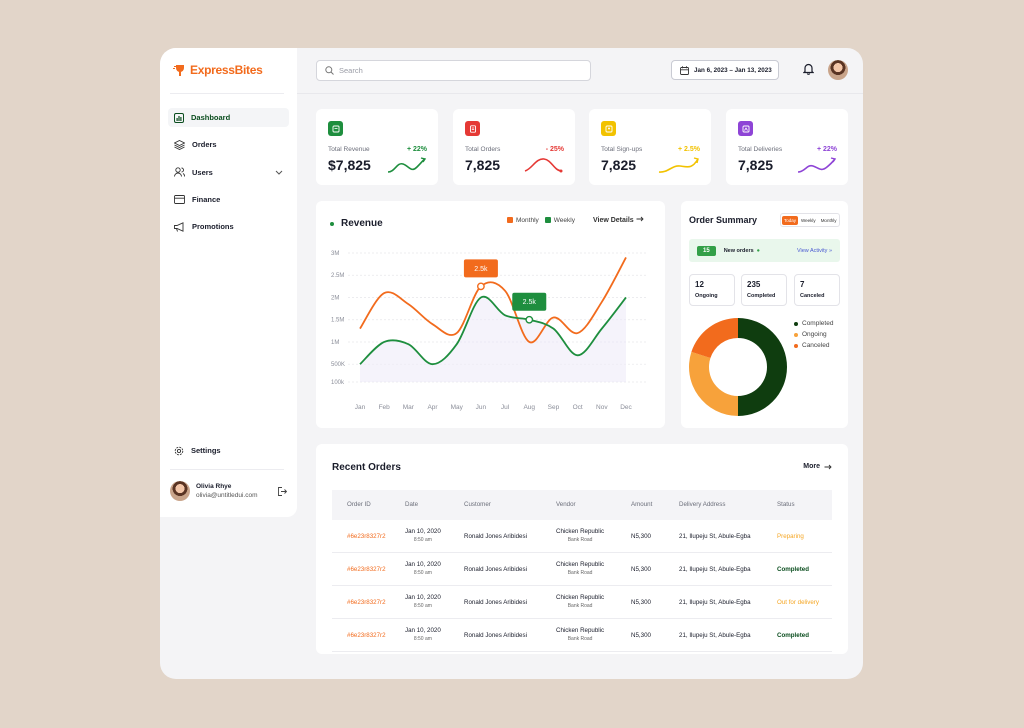 Image resolution: width=1024 pixels, height=728 pixels. What do you see at coordinates (493, 300) in the screenshot?
I see `series-line-monthly` at bounding box center [493, 300].